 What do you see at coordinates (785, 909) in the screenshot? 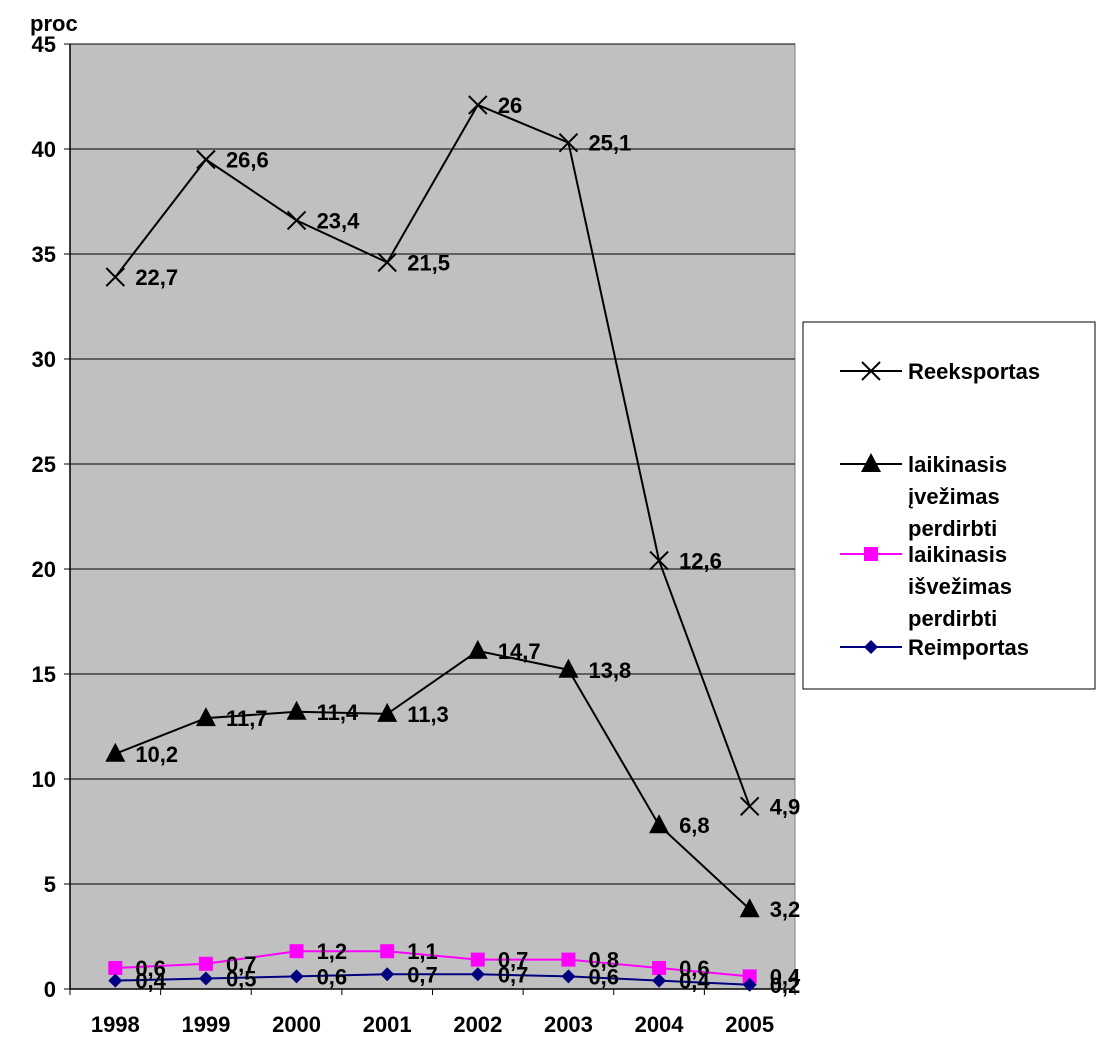
I see `data-label: 3,2` at bounding box center [785, 909].